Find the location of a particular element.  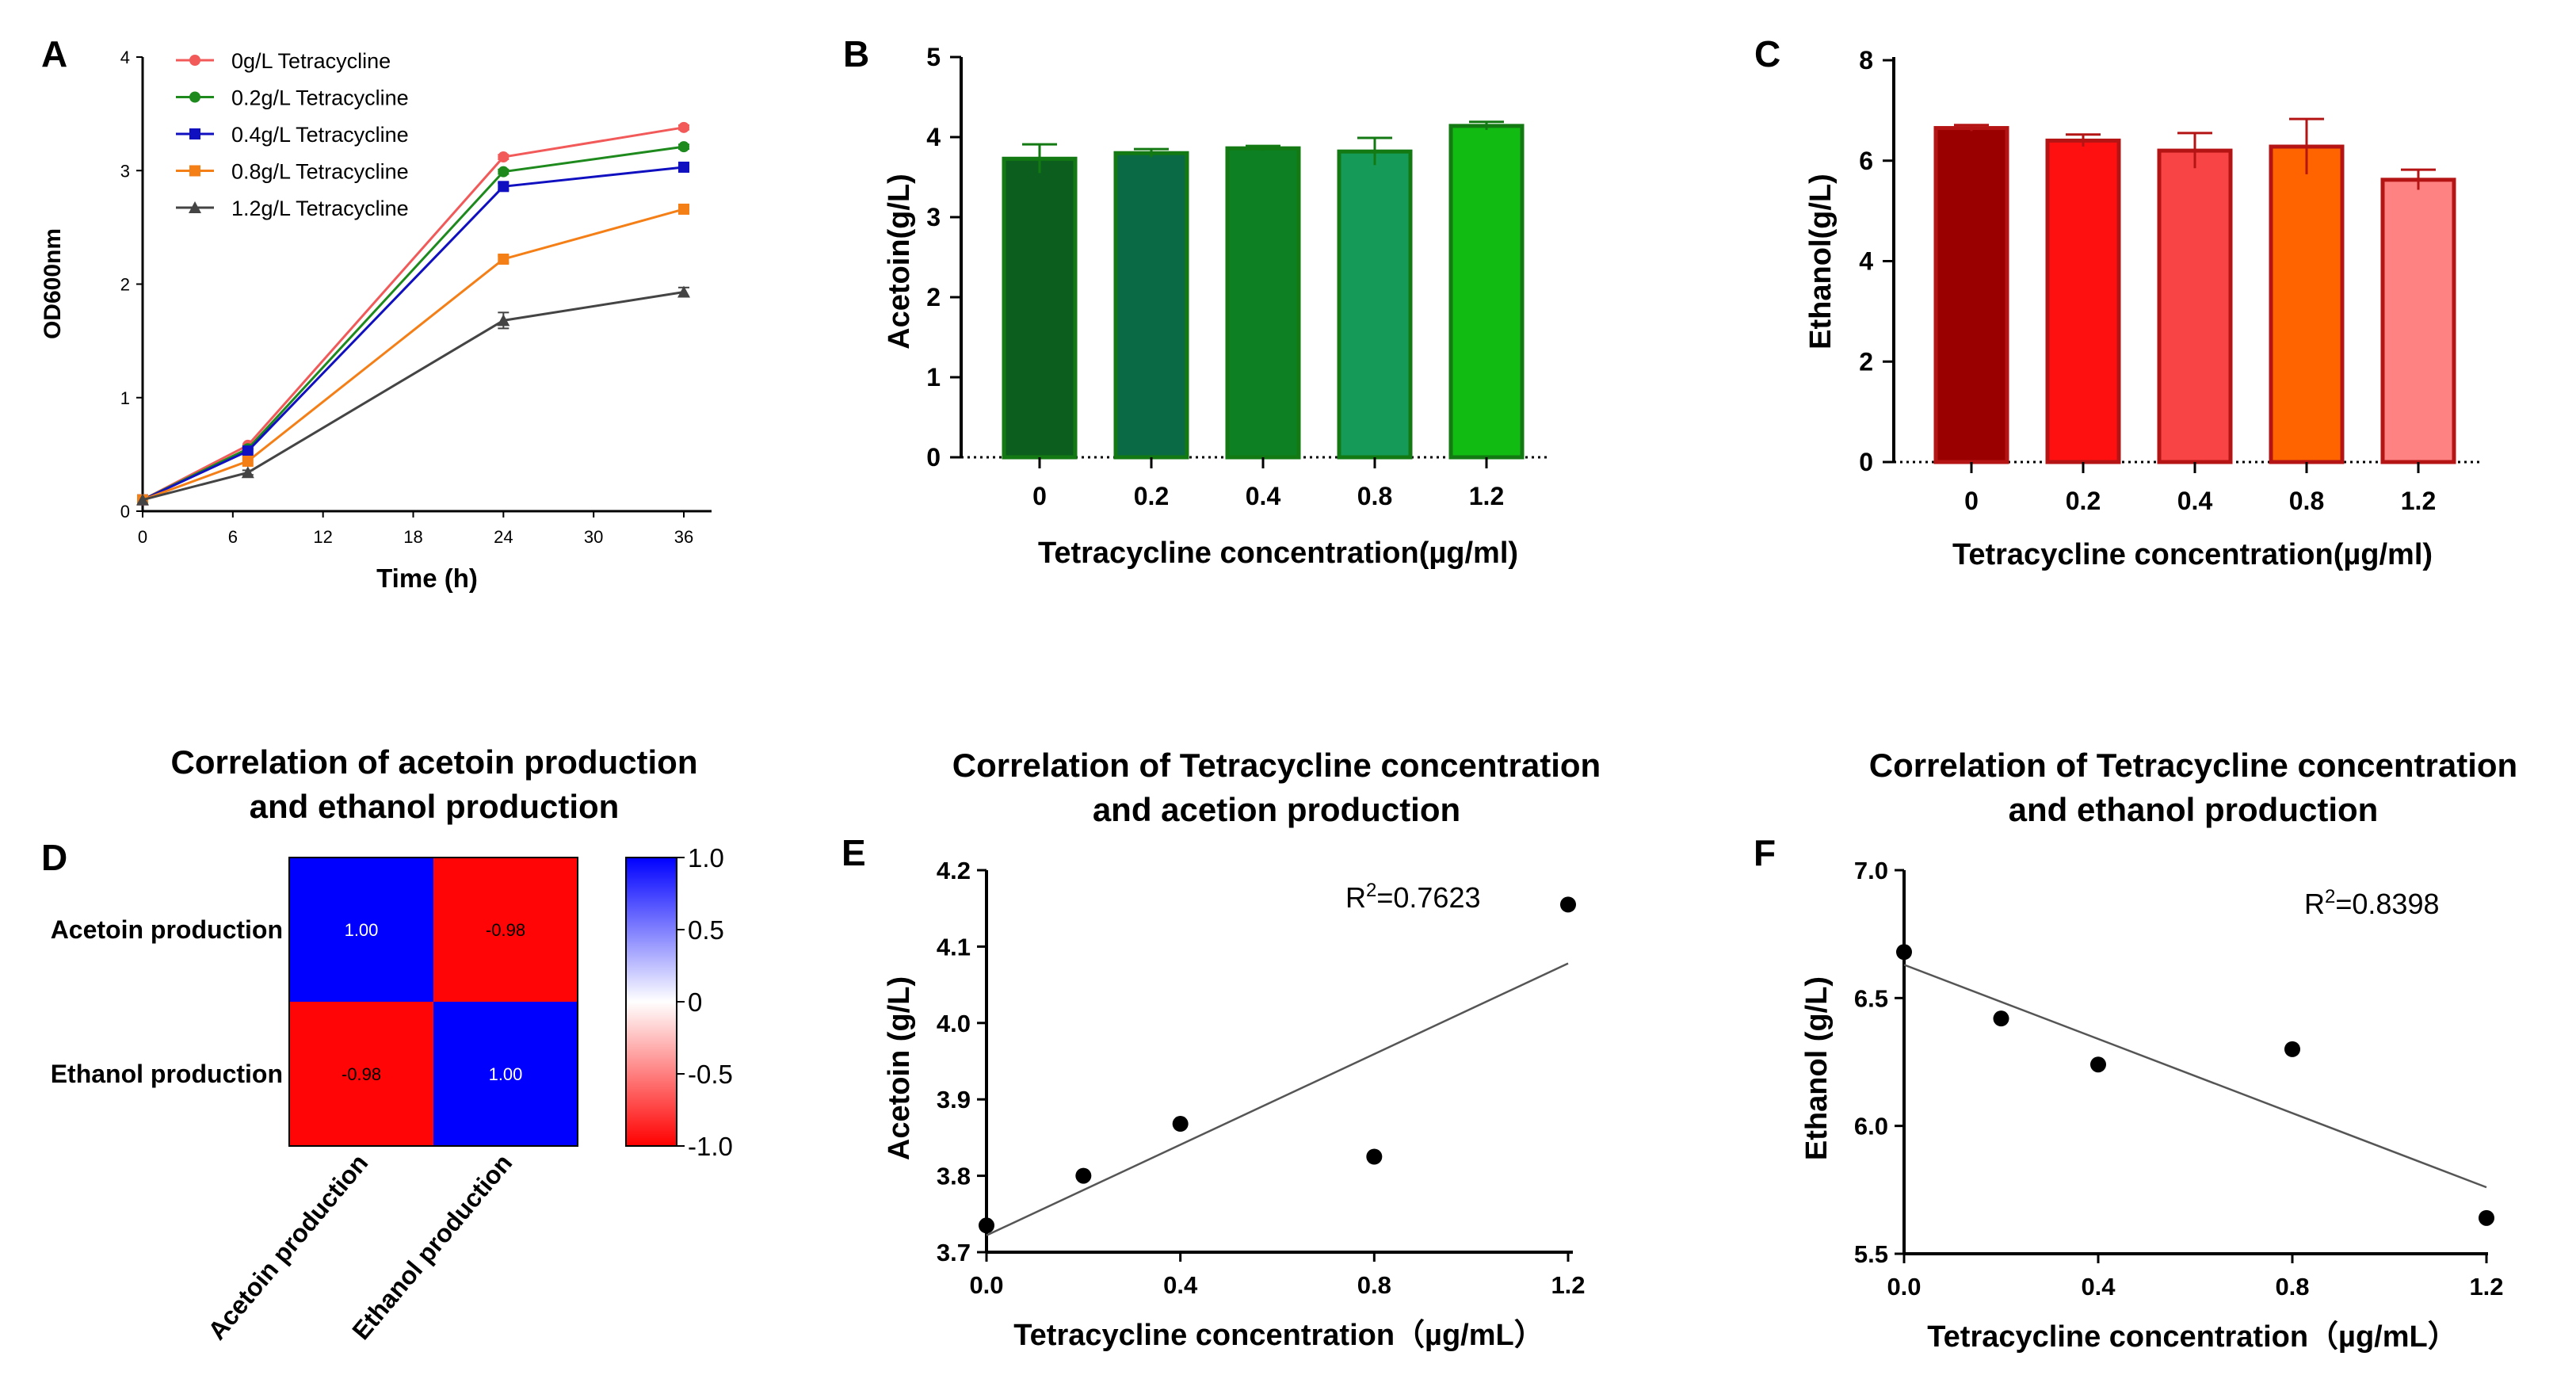

panel-c-x-tick-label: 0 is located at coordinates (1971, 501).